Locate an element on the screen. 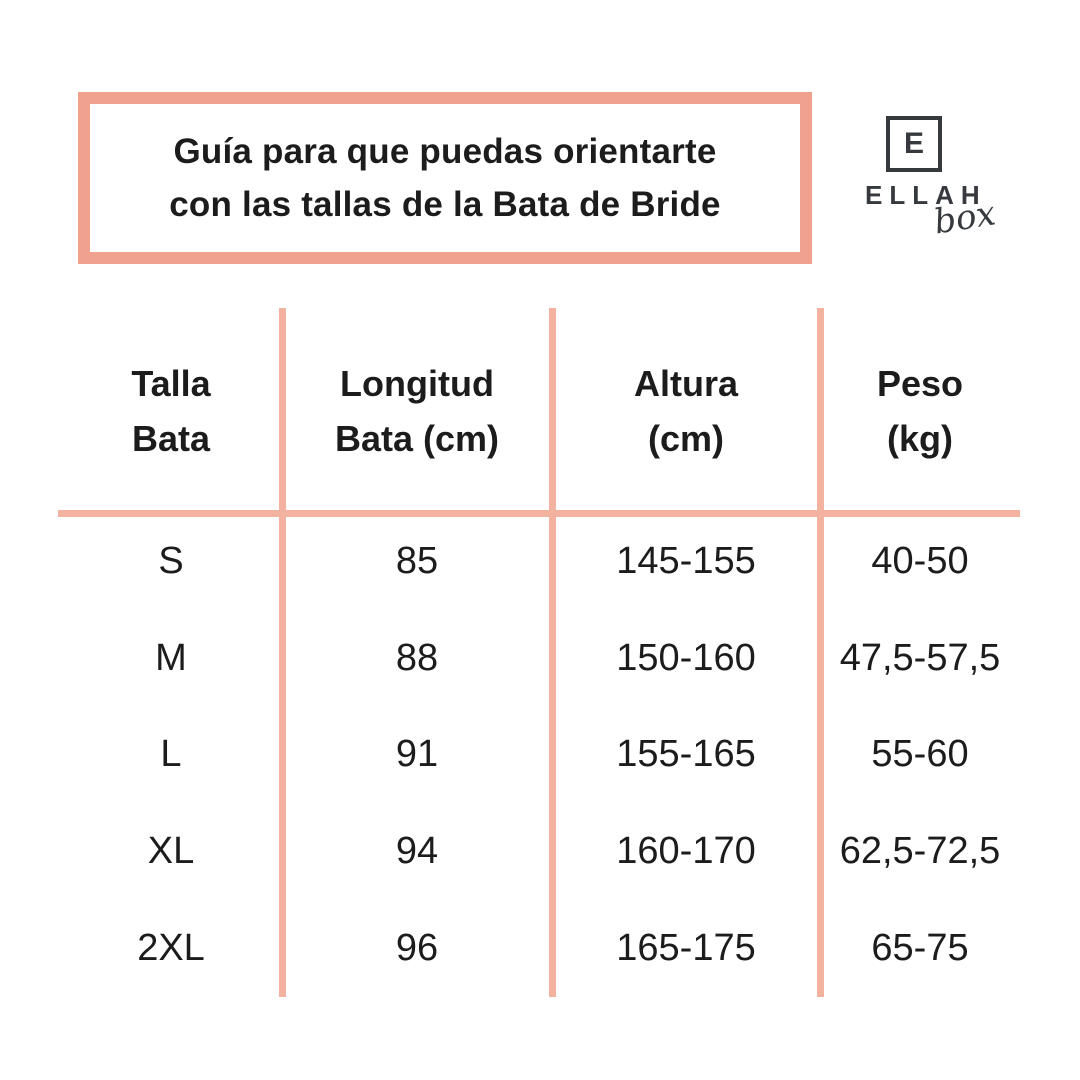 This screenshot has height=1080, width=1080. weight-cell: 62,5-72,5 is located at coordinates (920, 851).